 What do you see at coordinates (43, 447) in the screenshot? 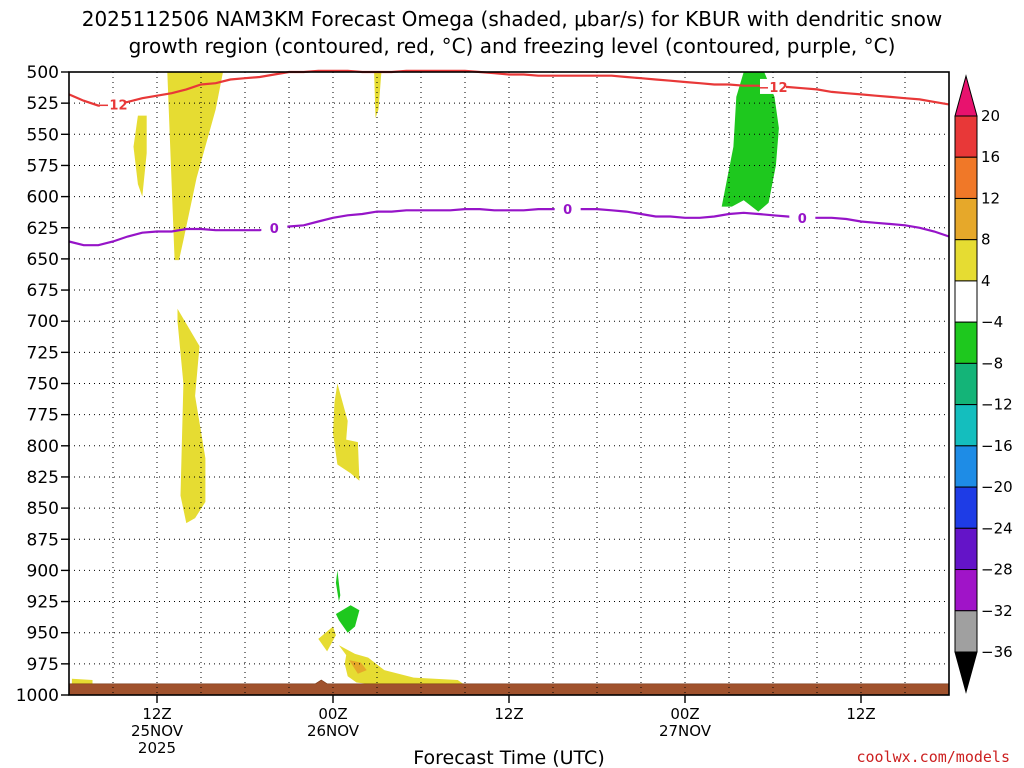
I see `y-tick-label-800: 800` at bounding box center [43, 447].